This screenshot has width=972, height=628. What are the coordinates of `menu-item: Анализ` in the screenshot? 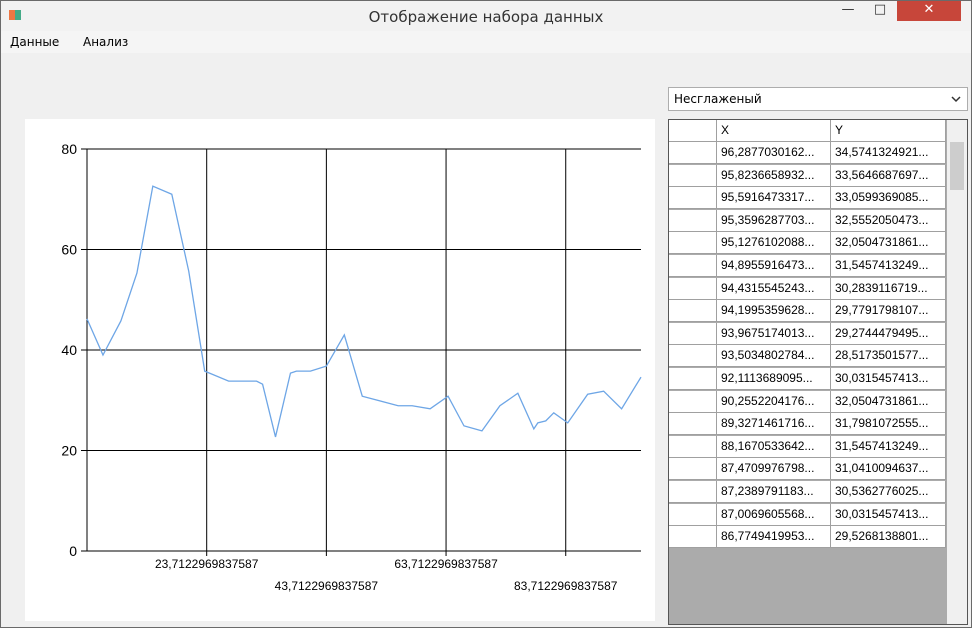 It's located at (106, 42).